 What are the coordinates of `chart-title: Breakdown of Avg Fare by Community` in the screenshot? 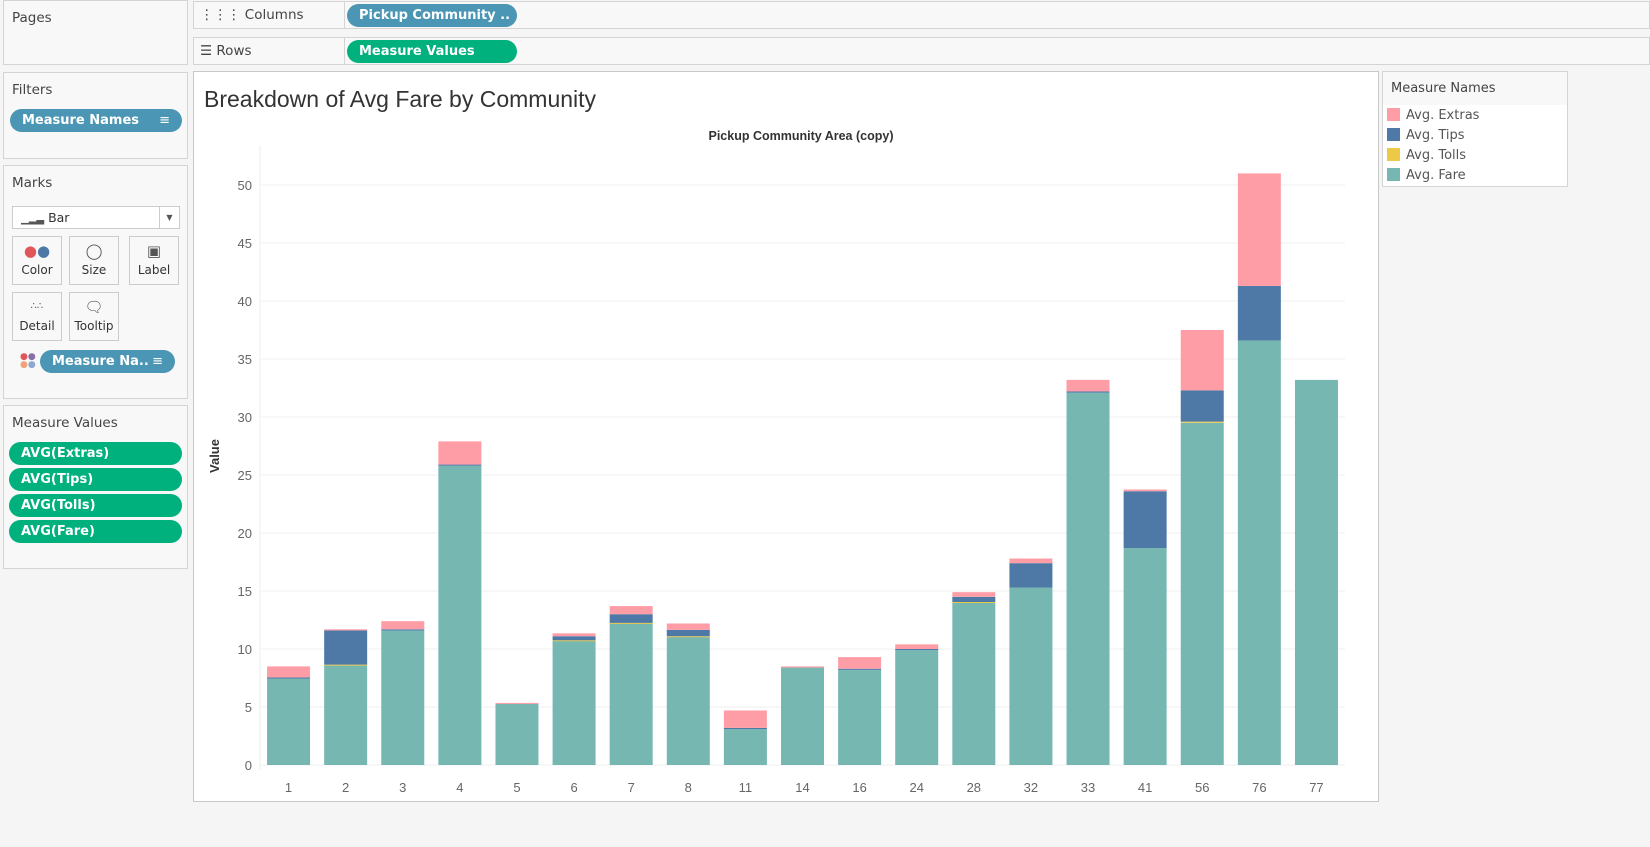 It's located at (400, 99).